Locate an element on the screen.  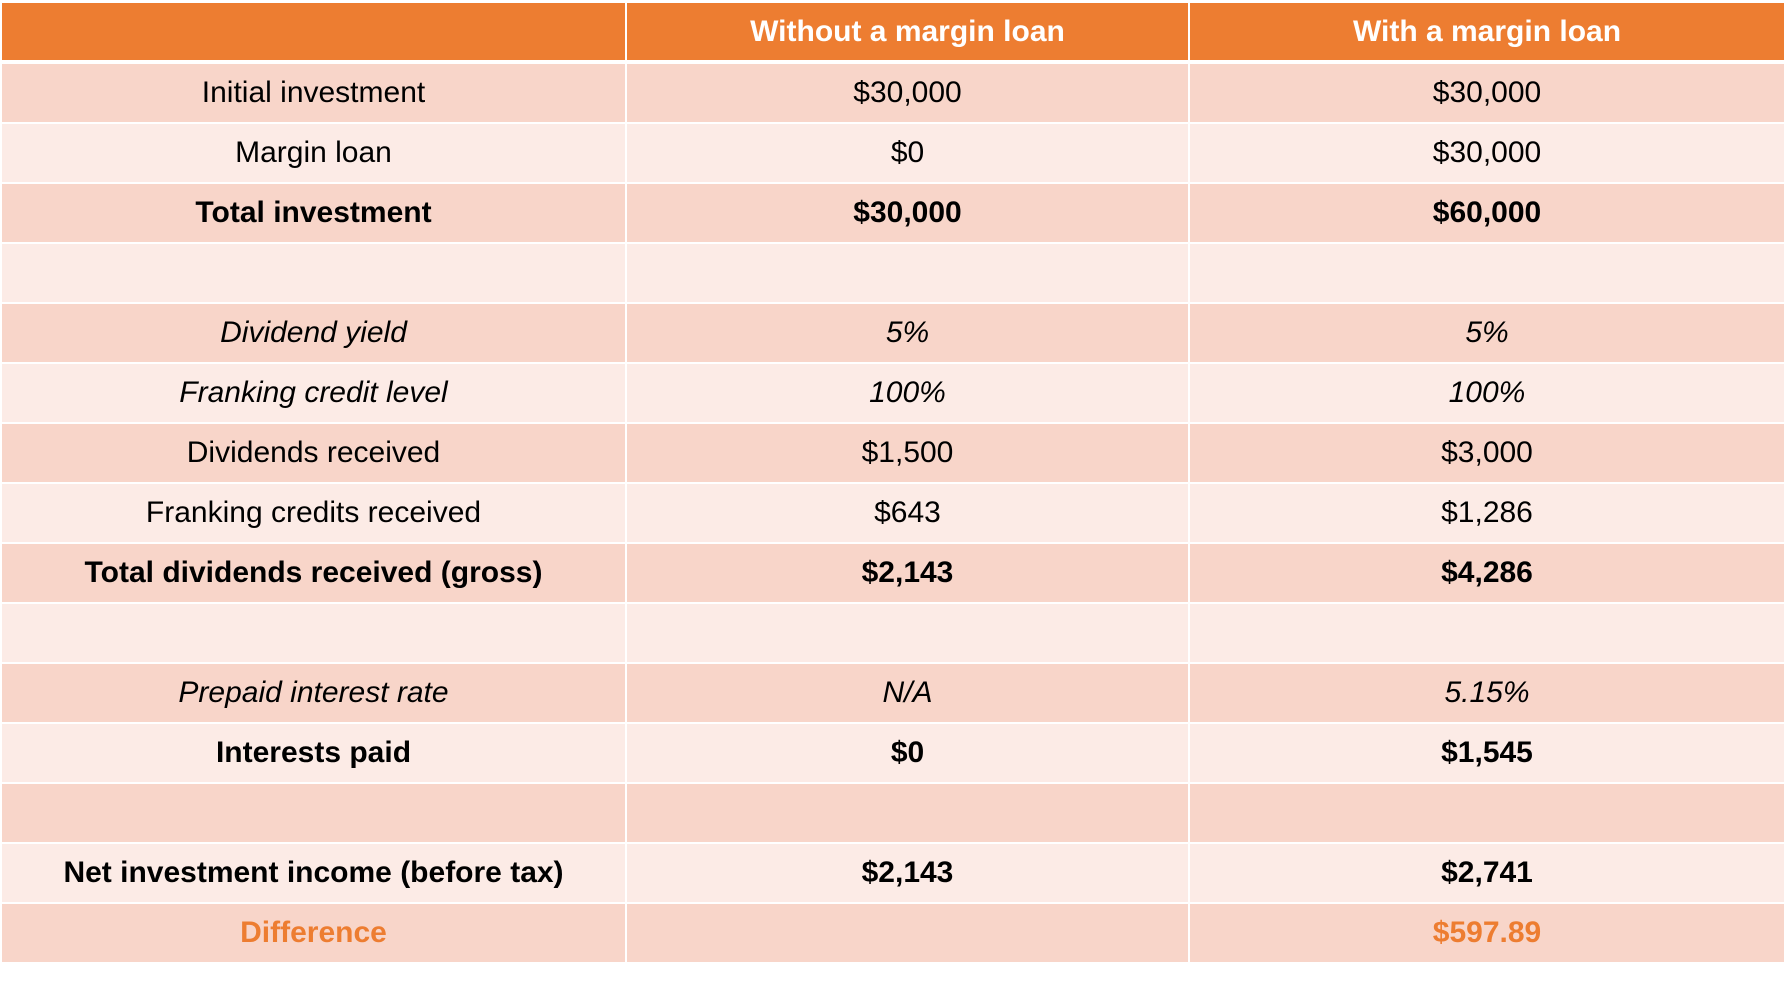
row-label: Dividends received is located at coordinates (314, 454).